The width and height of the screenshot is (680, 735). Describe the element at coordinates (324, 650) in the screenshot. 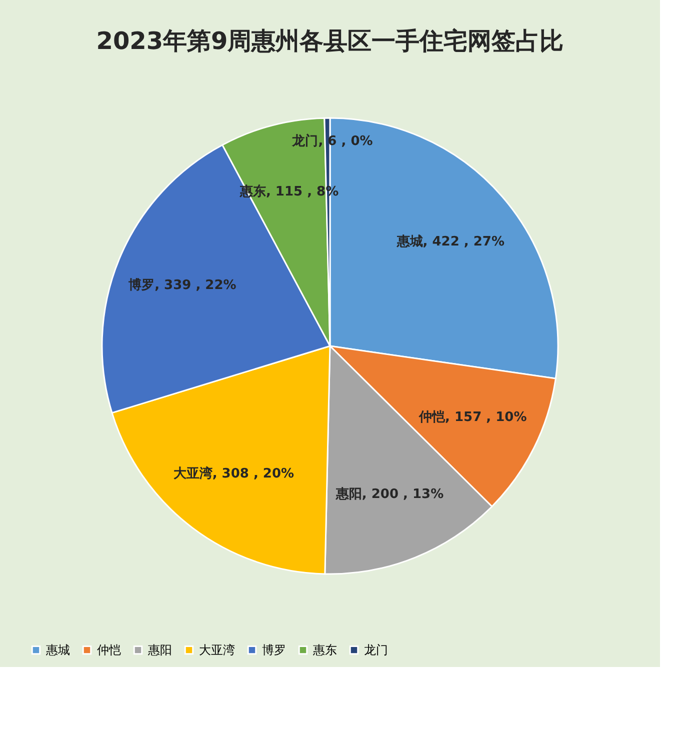

I see `legend-label: 惠东` at that location.